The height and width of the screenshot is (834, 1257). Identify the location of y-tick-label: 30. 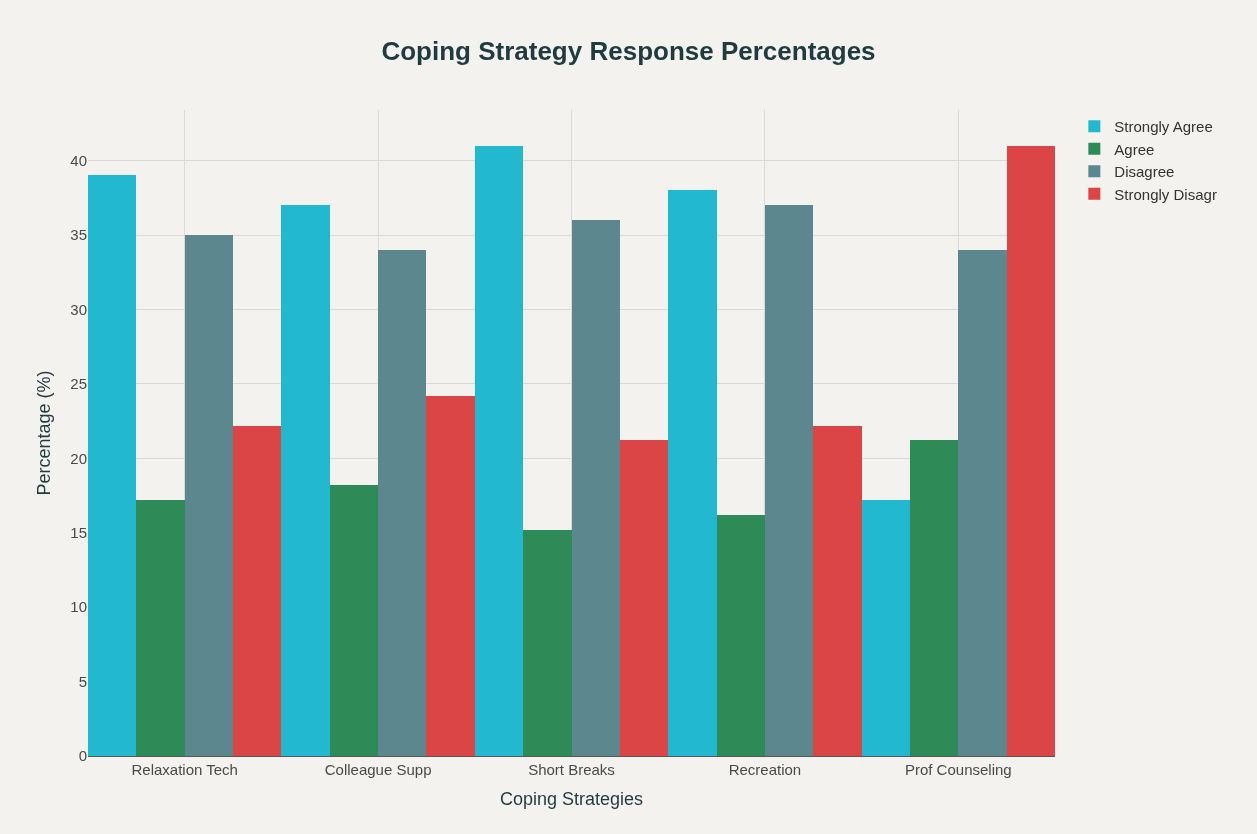
(78, 309).